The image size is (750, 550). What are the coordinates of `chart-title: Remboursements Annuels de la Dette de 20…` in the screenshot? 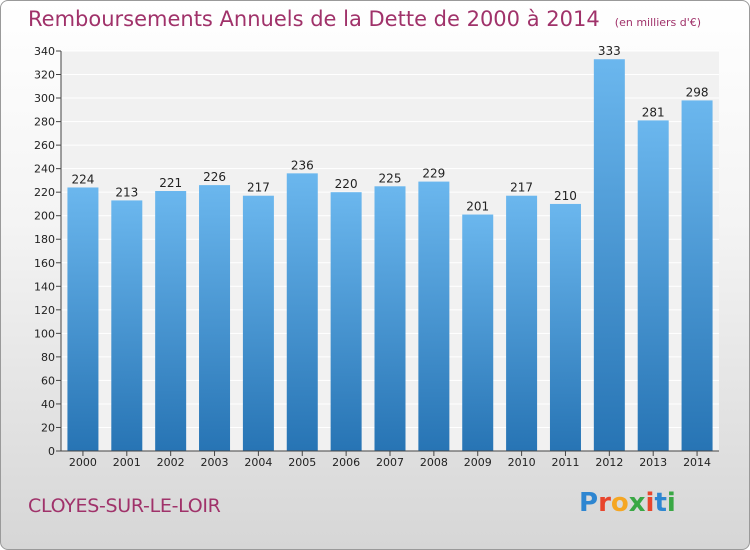 It's located at (314, 19).